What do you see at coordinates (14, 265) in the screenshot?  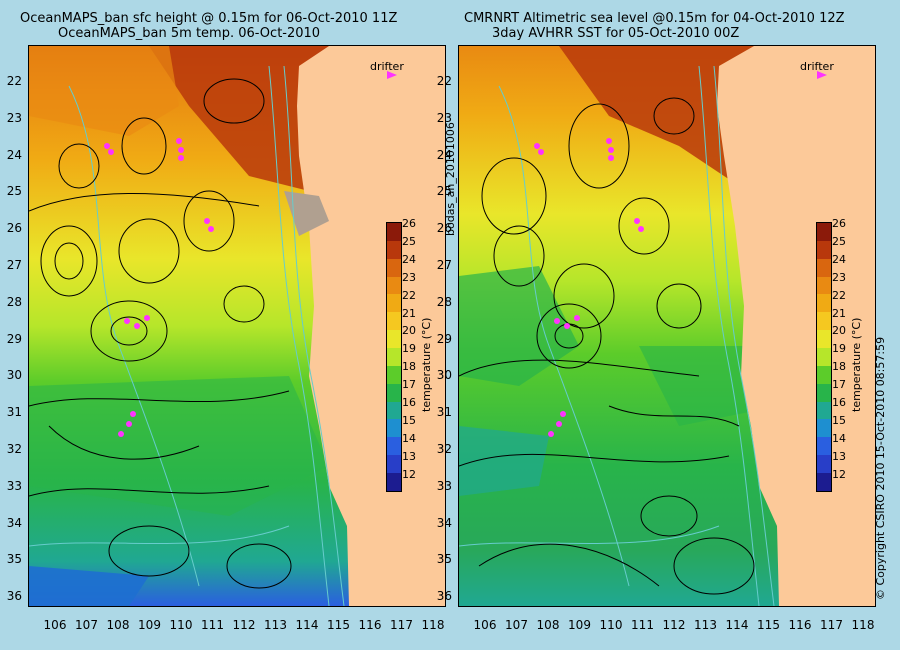 I see `lat-tick-label: 27` at bounding box center [14, 265].